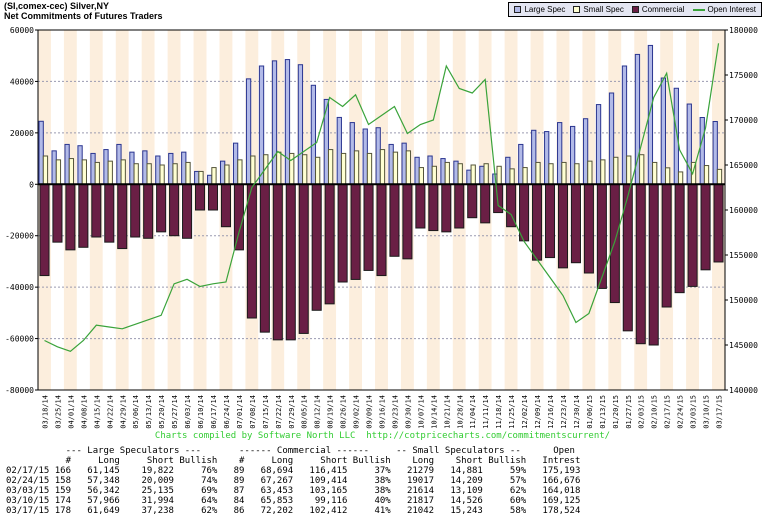  I want to click on svg-text: 60000, so click(22, 30).